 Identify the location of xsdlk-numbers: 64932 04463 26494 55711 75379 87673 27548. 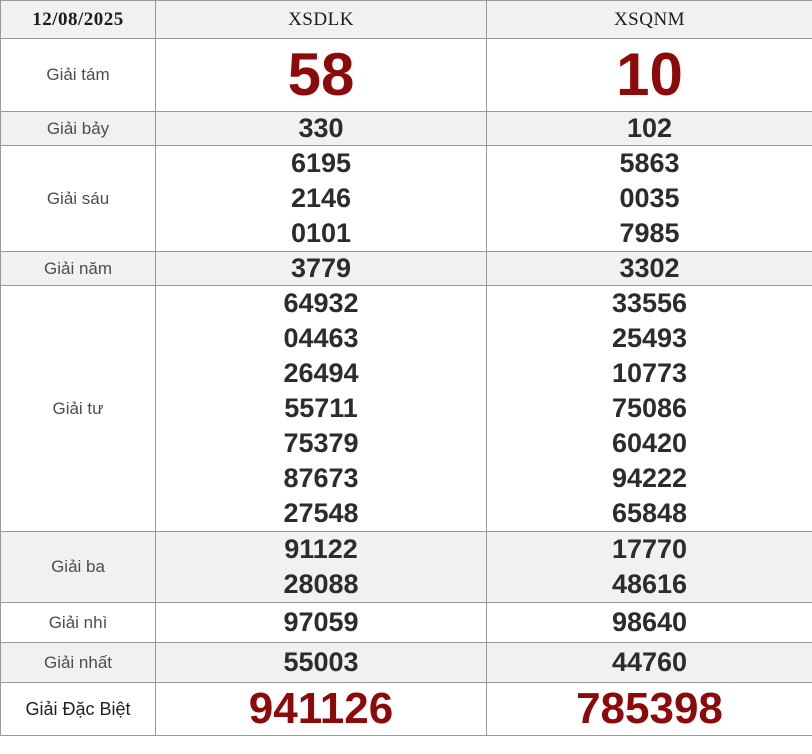
(321, 408).